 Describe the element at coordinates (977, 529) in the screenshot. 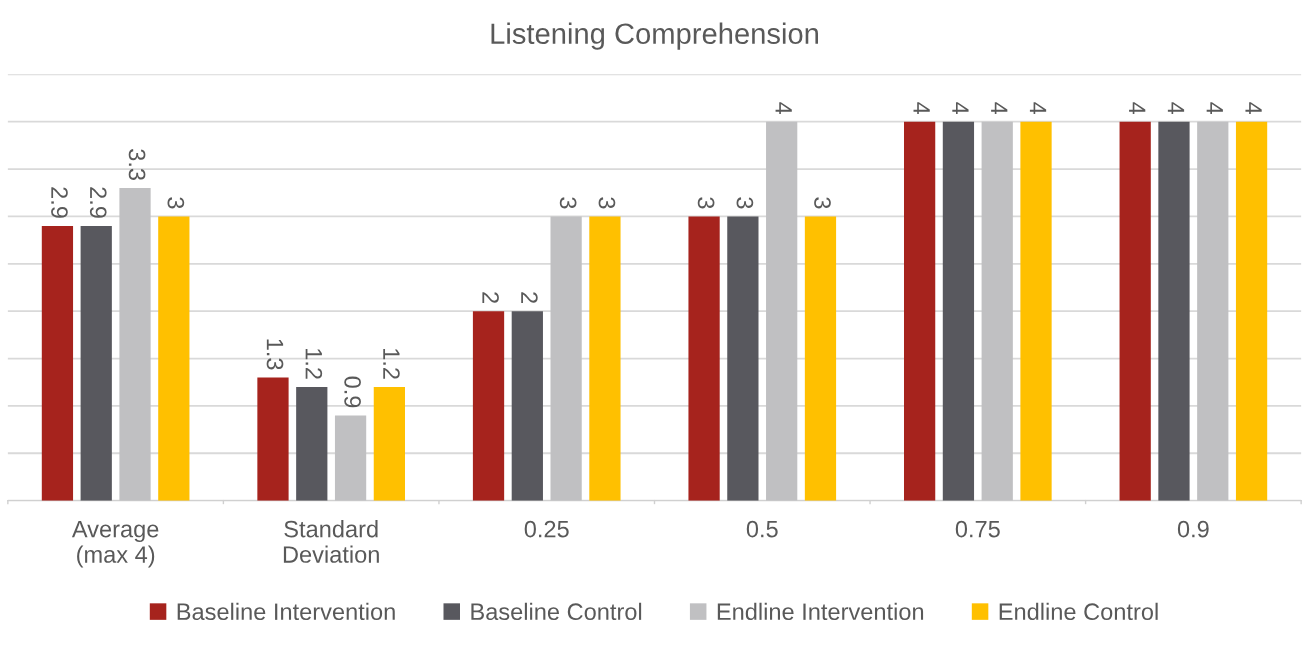

I see `x-tick-label: 0.75` at that location.